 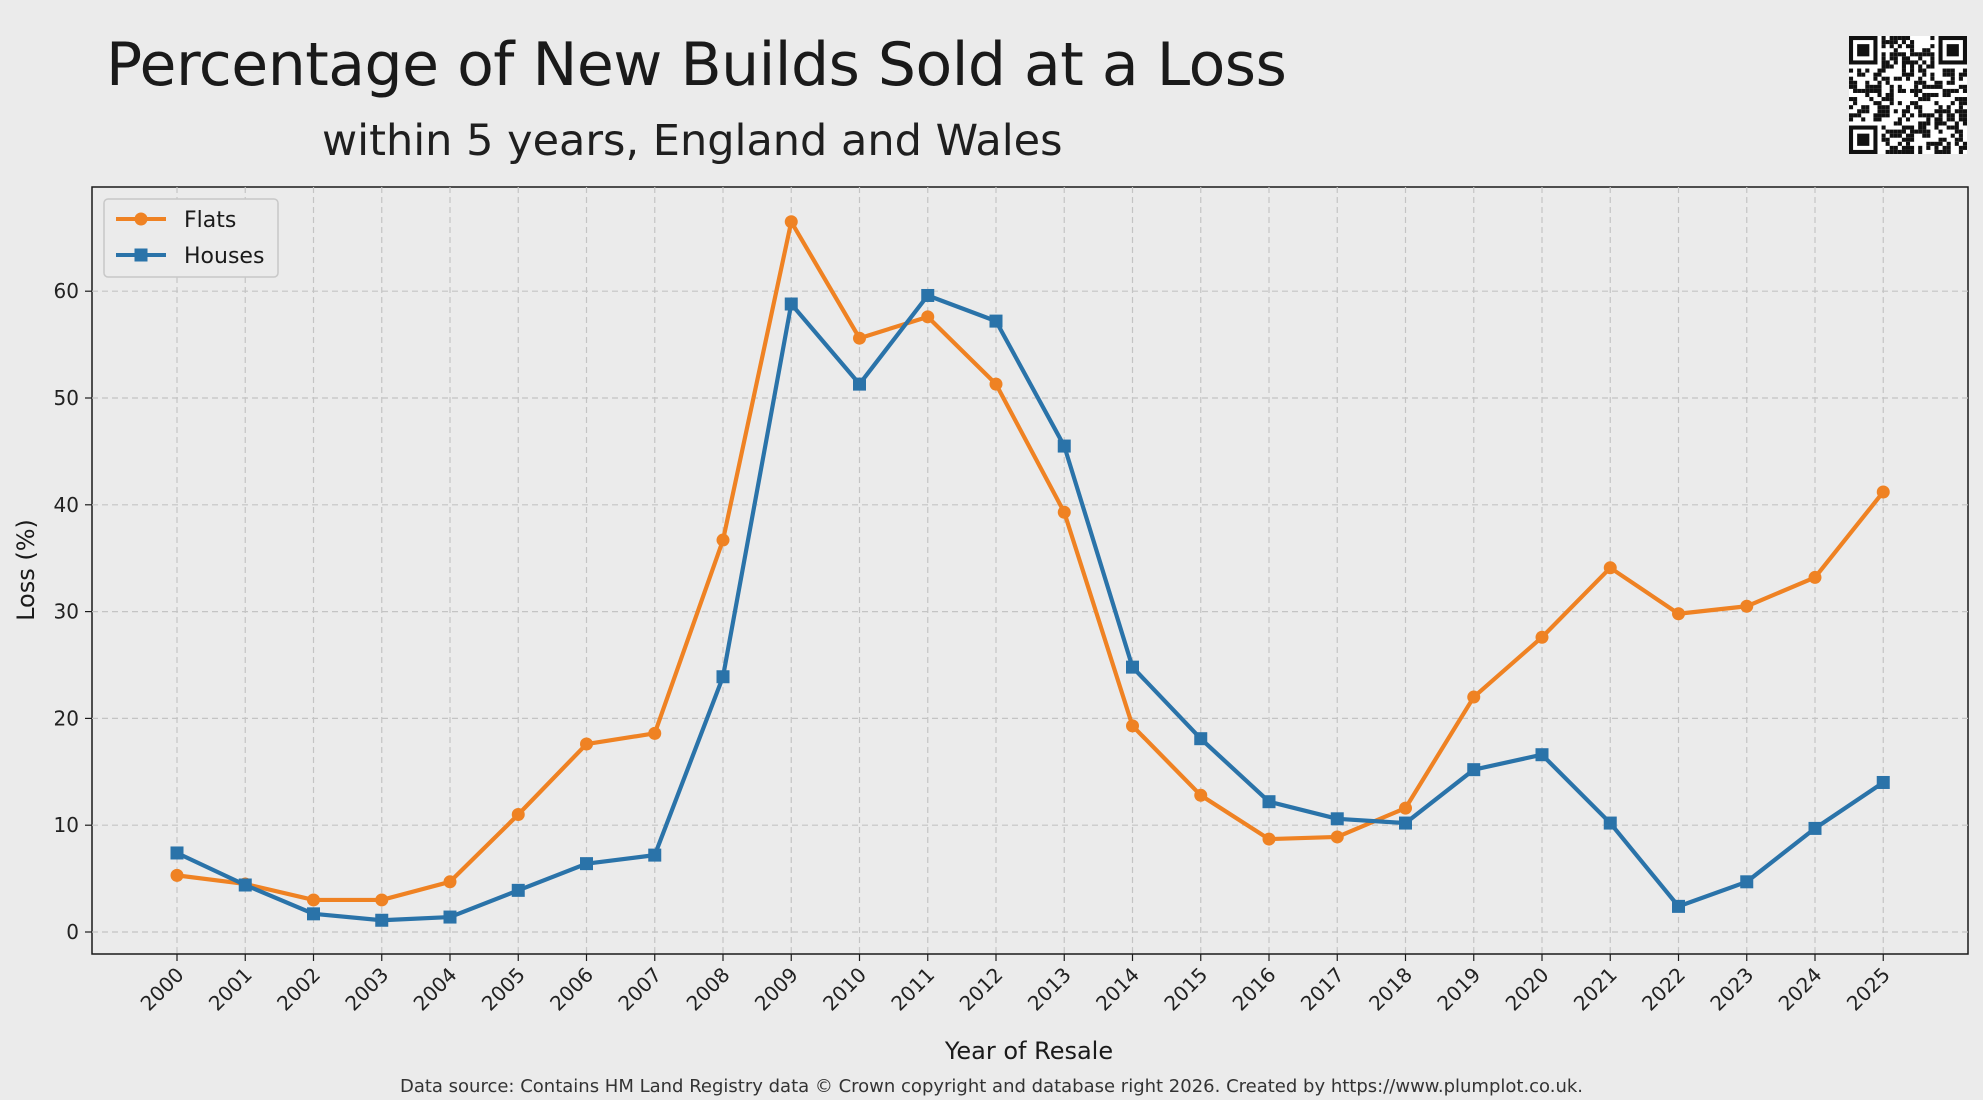 I want to click on x-tick-label: 2014, so click(x=1117, y=989).